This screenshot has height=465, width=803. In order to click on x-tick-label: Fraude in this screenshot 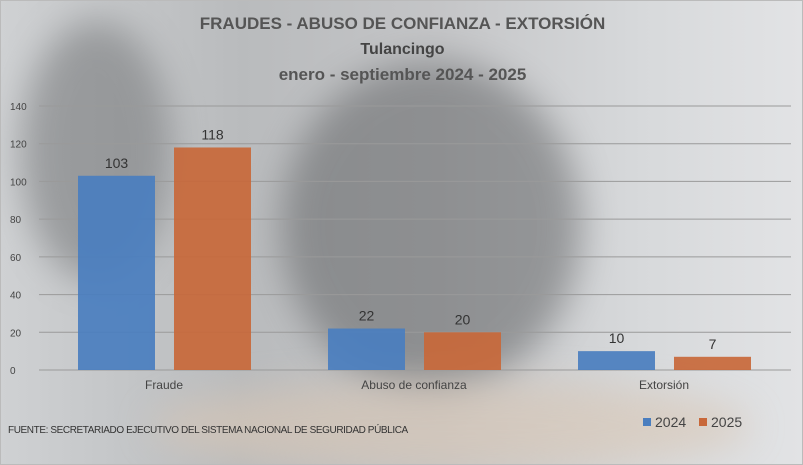, I will do `click(164, 385)`.